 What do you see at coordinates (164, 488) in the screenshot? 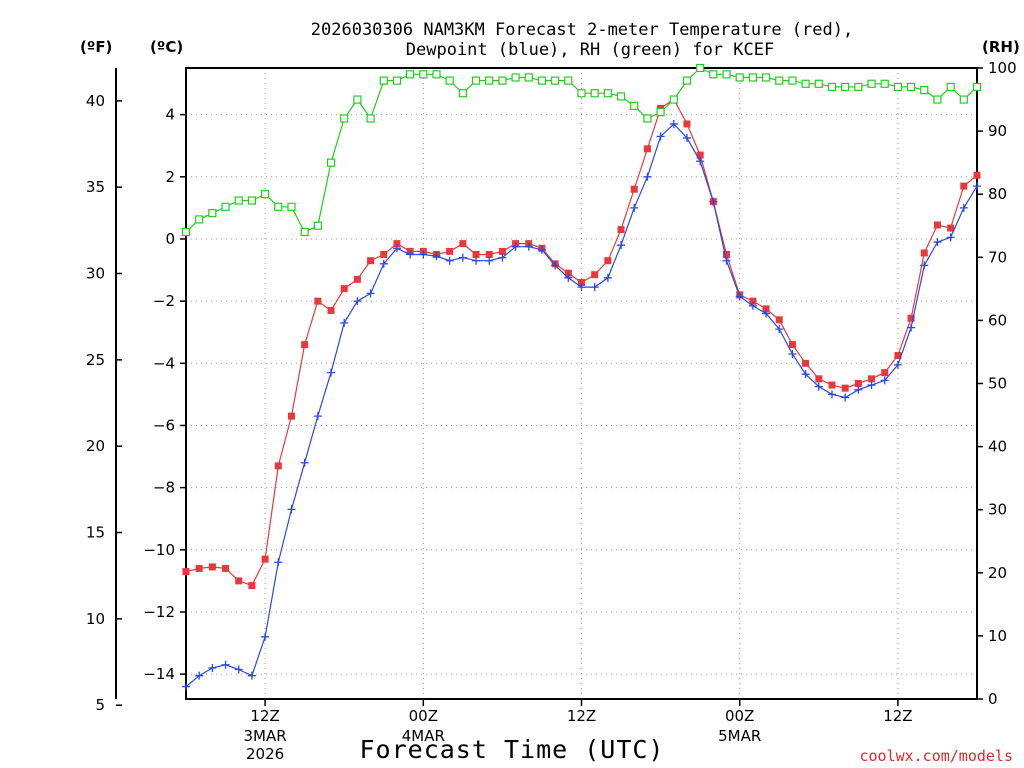
I see `celsius-tick-label: −8` at bounding box center [164, 488].